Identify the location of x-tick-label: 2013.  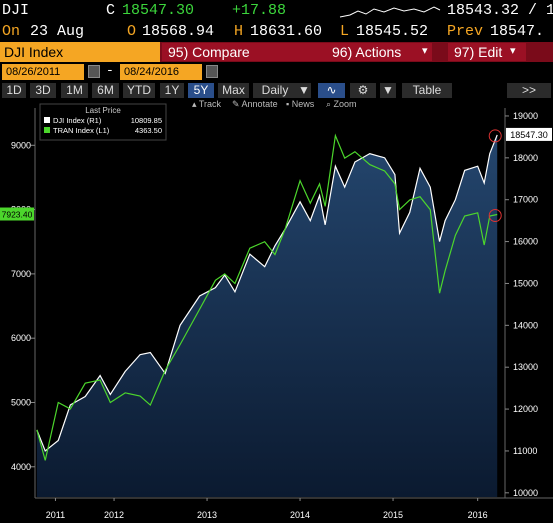
(207, 515).